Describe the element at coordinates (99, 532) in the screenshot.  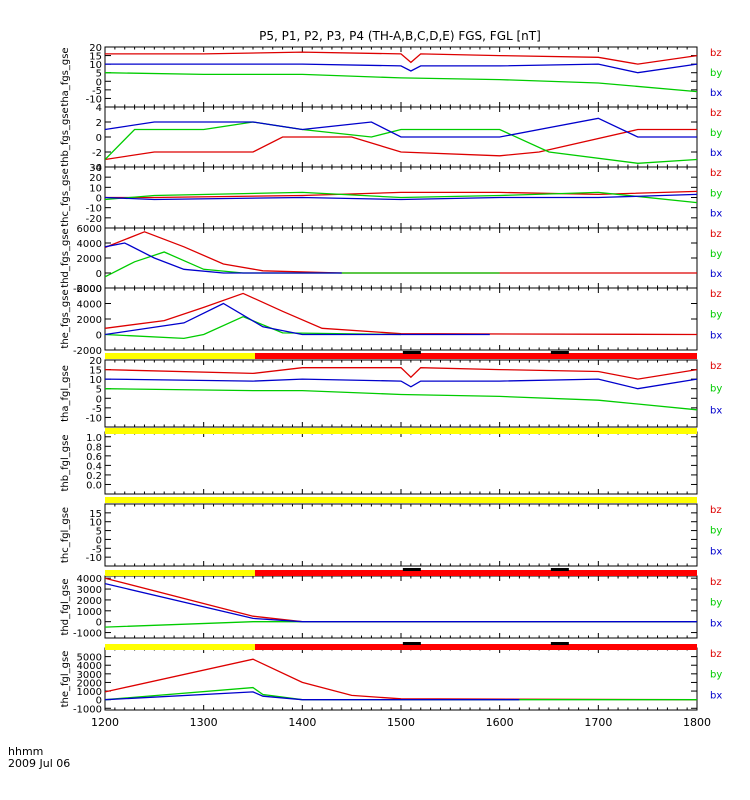
I see `y-tick-label: 5` at that location.